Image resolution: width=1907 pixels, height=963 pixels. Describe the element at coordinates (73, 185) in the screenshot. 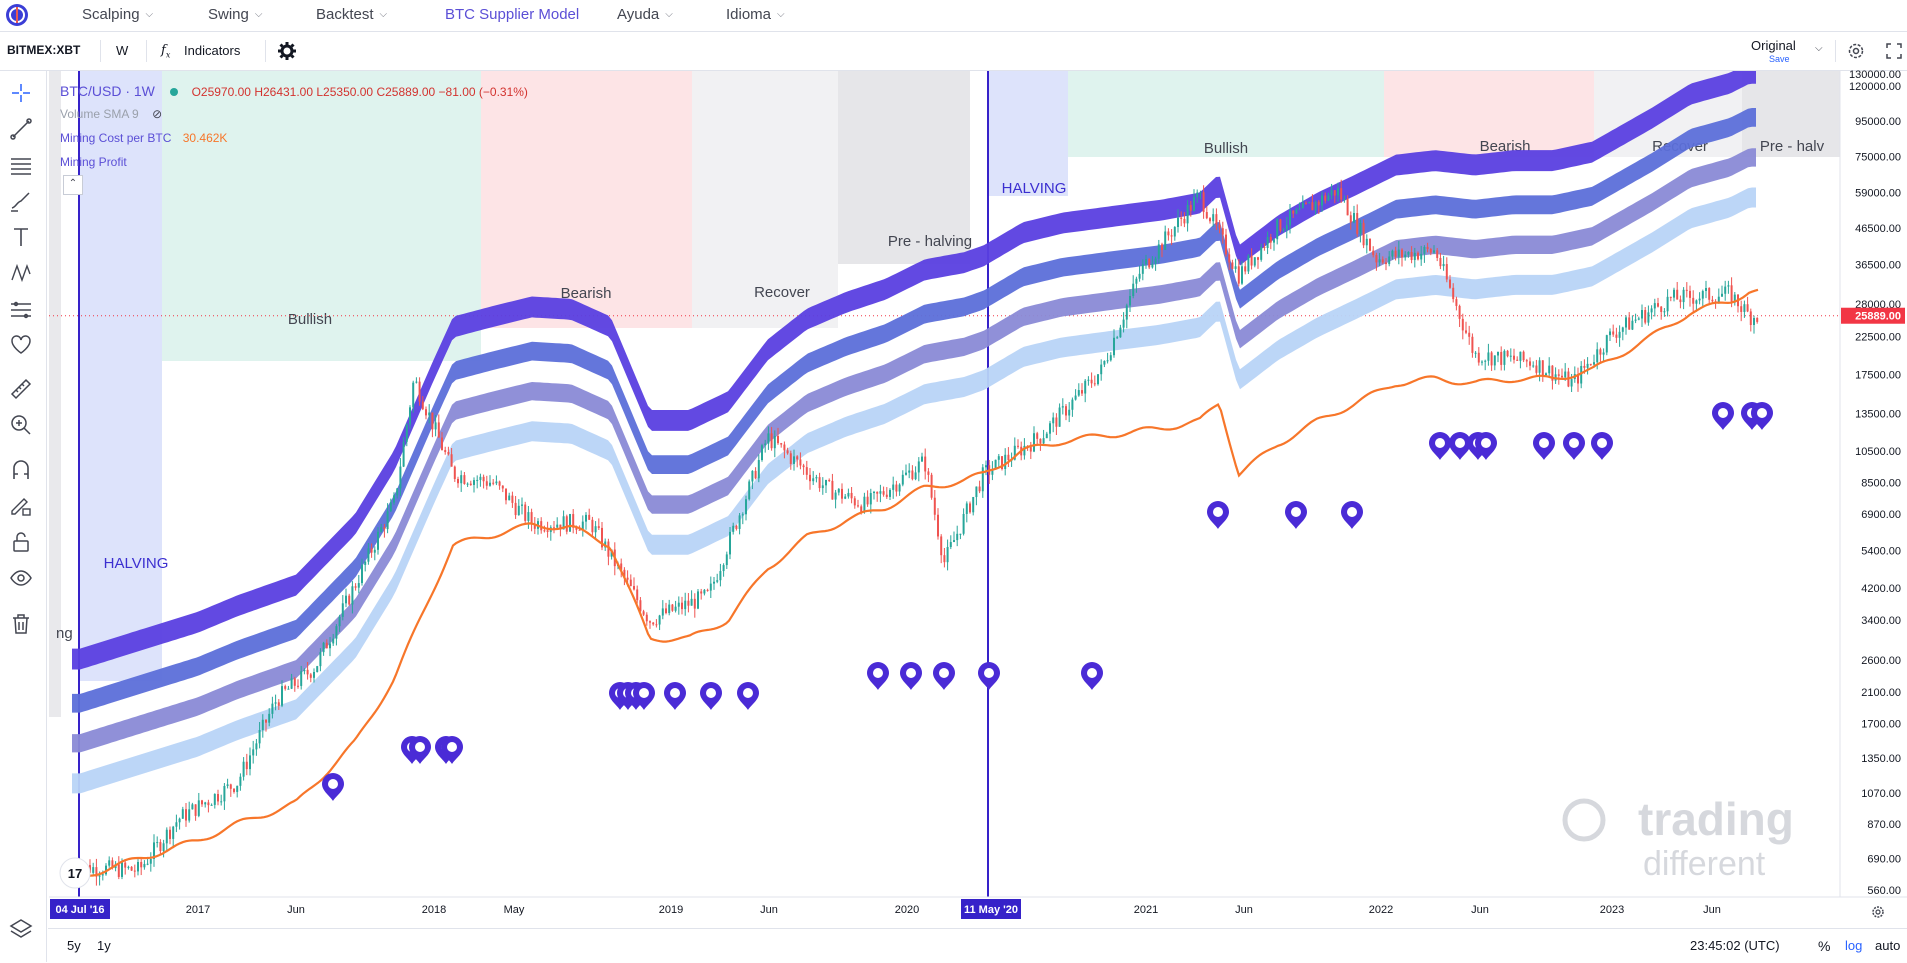

I see `collapse-legend-button: ⌃` at that location.